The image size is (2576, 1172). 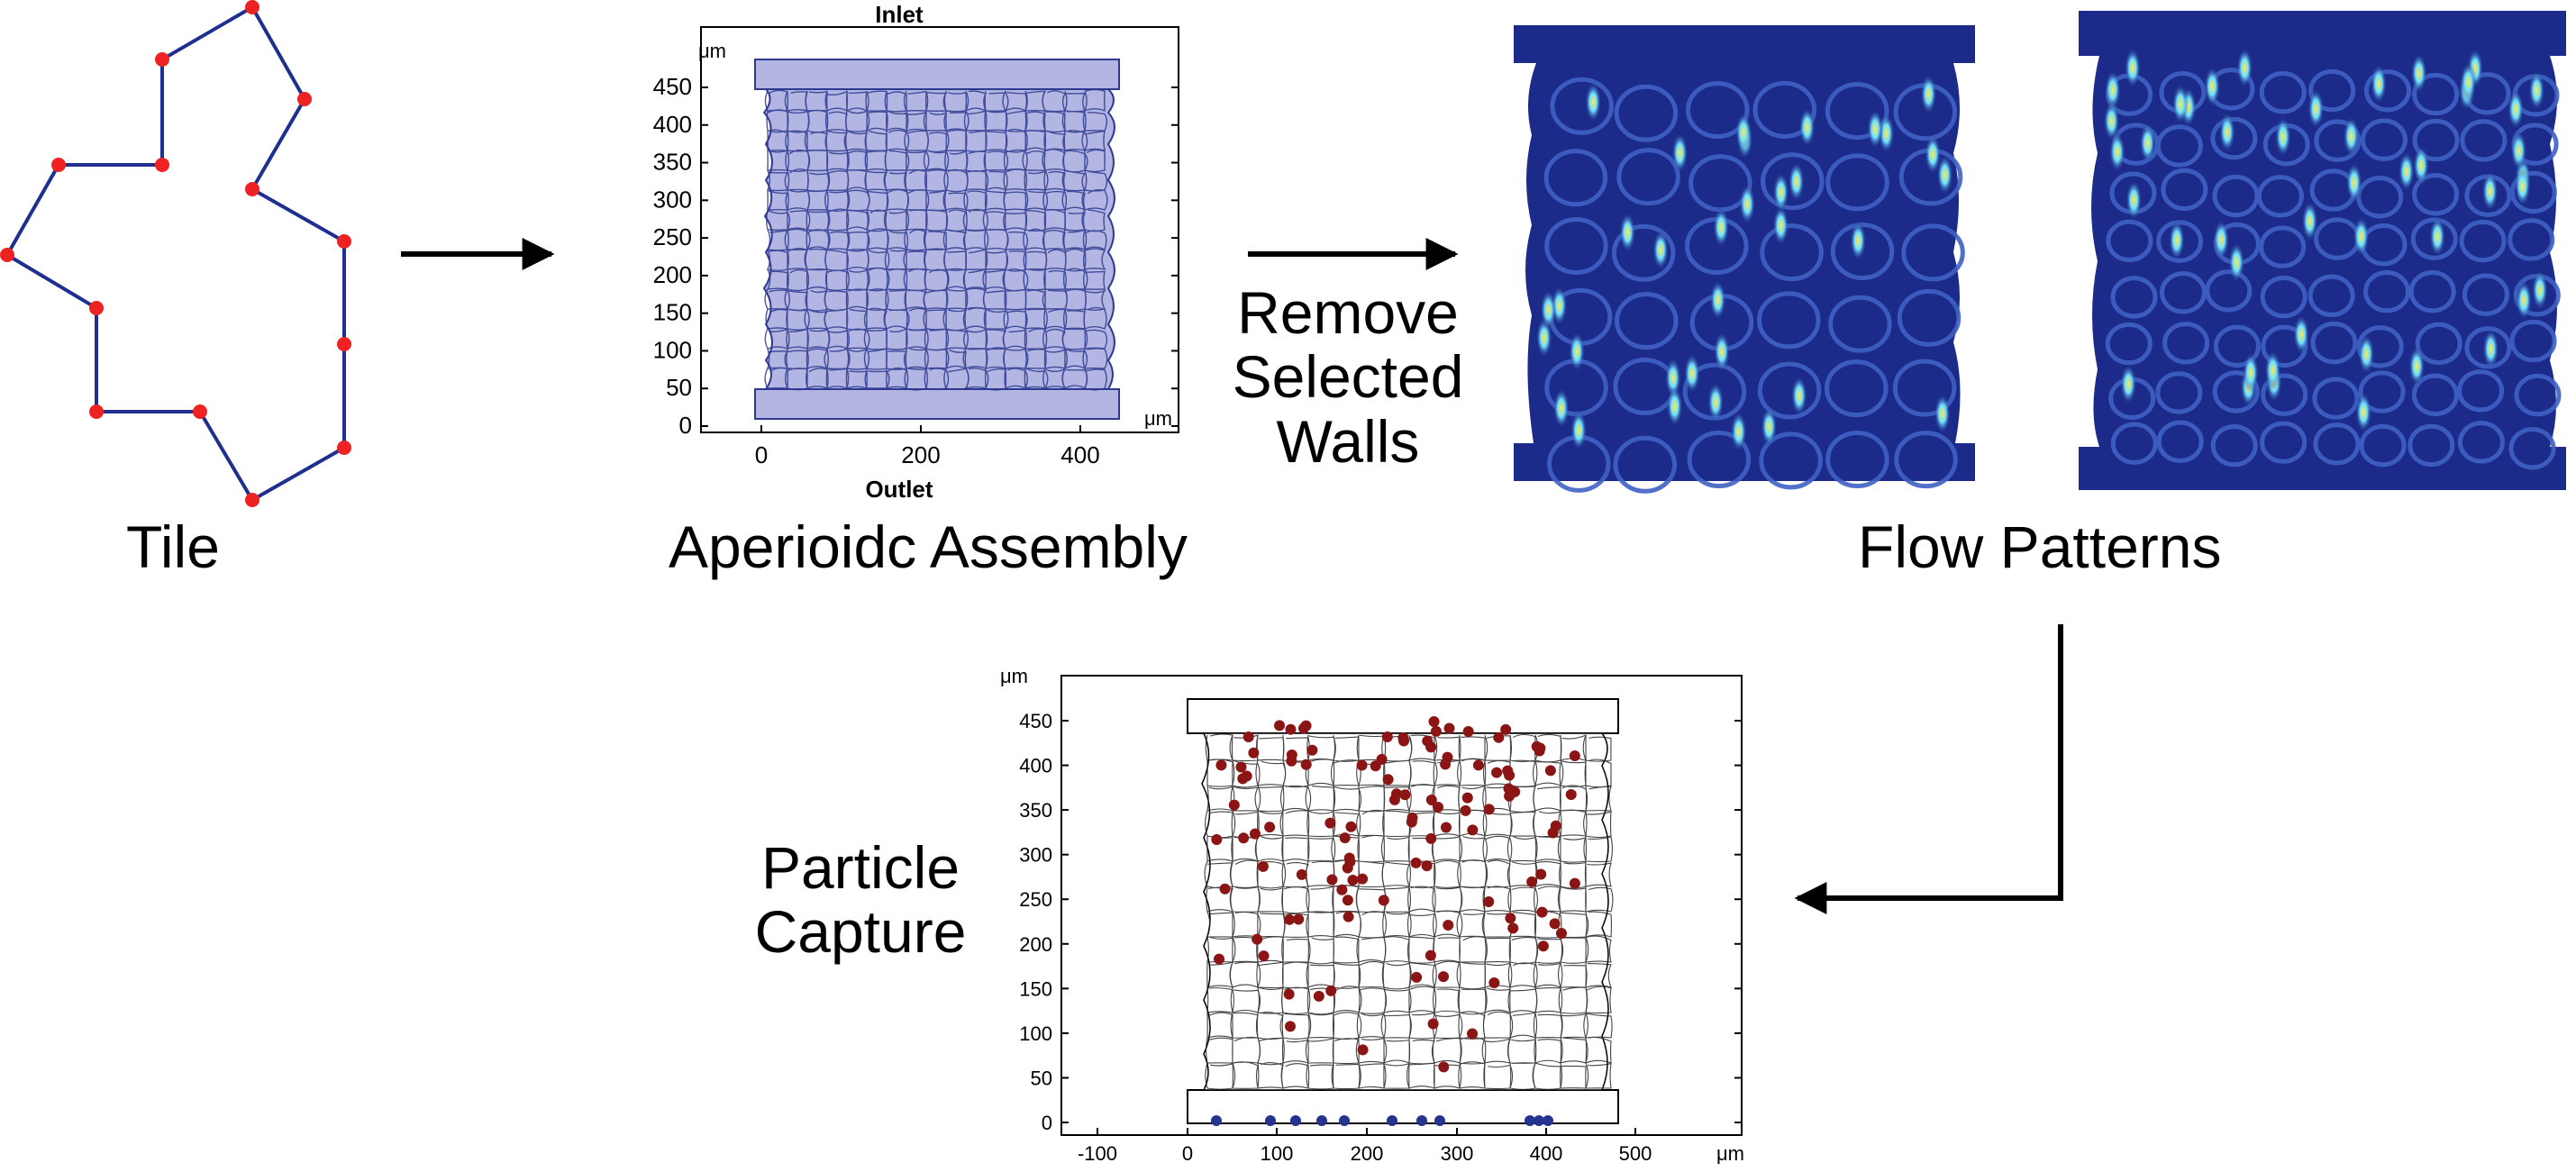 What do you see at coordinates (1035, 855) in the screenshot?
I see `y-tick-label: 300` at bounding box center [1035, 855].